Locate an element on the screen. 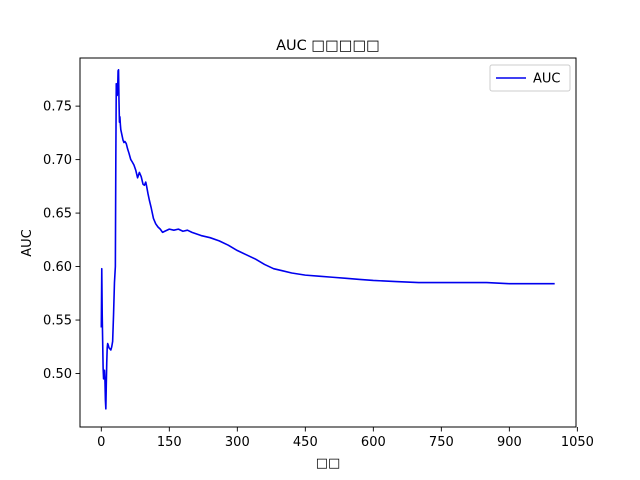 The image size is (640, 480). y-axis: 0.50 0.55 0.60 0.65 0.70 0.75 is located at coordinates (61, 241).